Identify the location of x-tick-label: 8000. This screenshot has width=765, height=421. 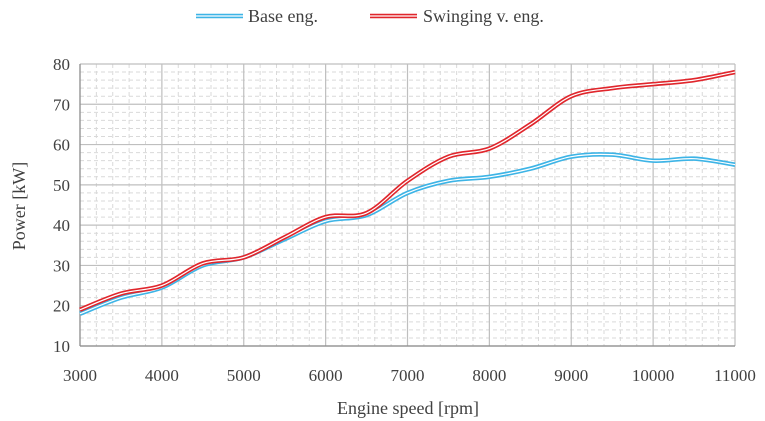
(489, 375).